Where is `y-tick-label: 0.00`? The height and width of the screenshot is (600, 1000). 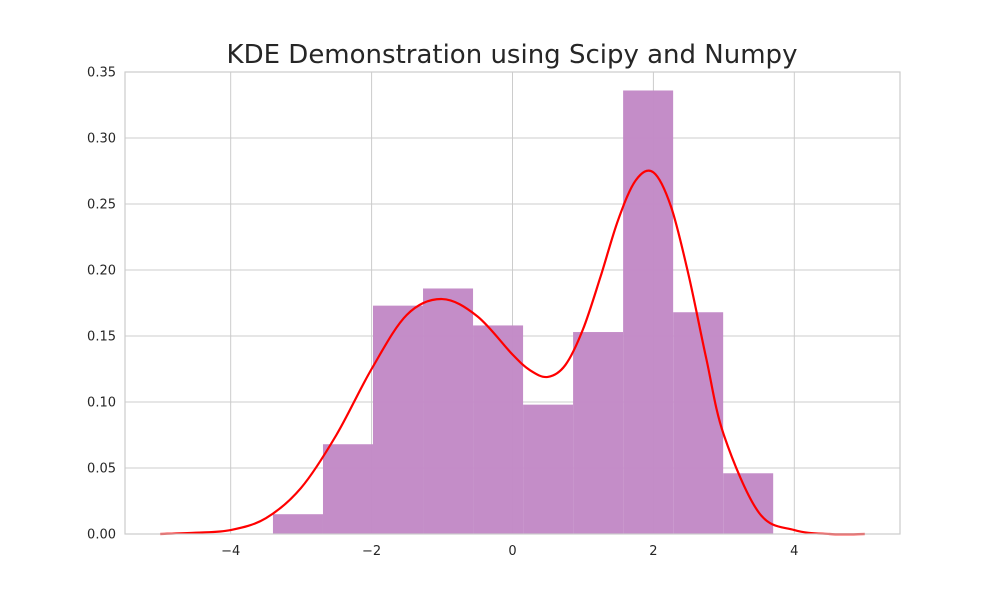 y-tick-label: 0.00 is located at coordinates (101, 535).